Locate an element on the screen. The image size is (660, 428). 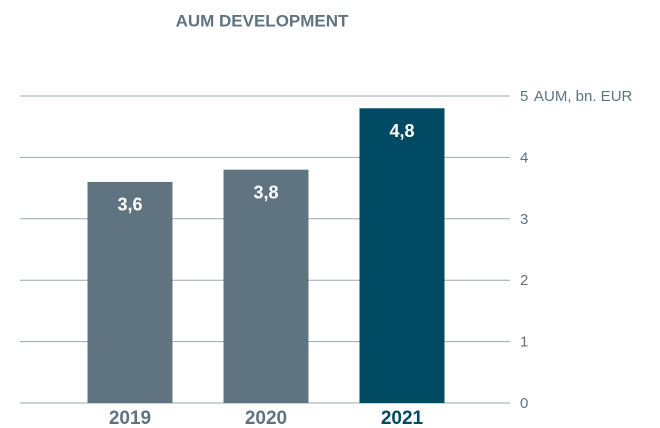
value-label: 4,8 is located at coordinates (401, 131).